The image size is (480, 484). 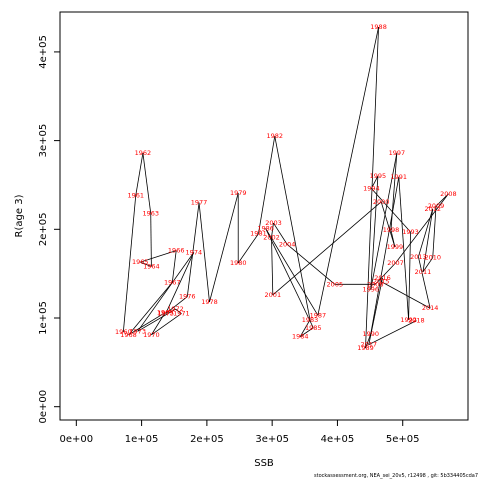 What do you see at coordinates (265, 228) in the screenshot?
I see `year-label: 1986` at bounding box center [265, 228].